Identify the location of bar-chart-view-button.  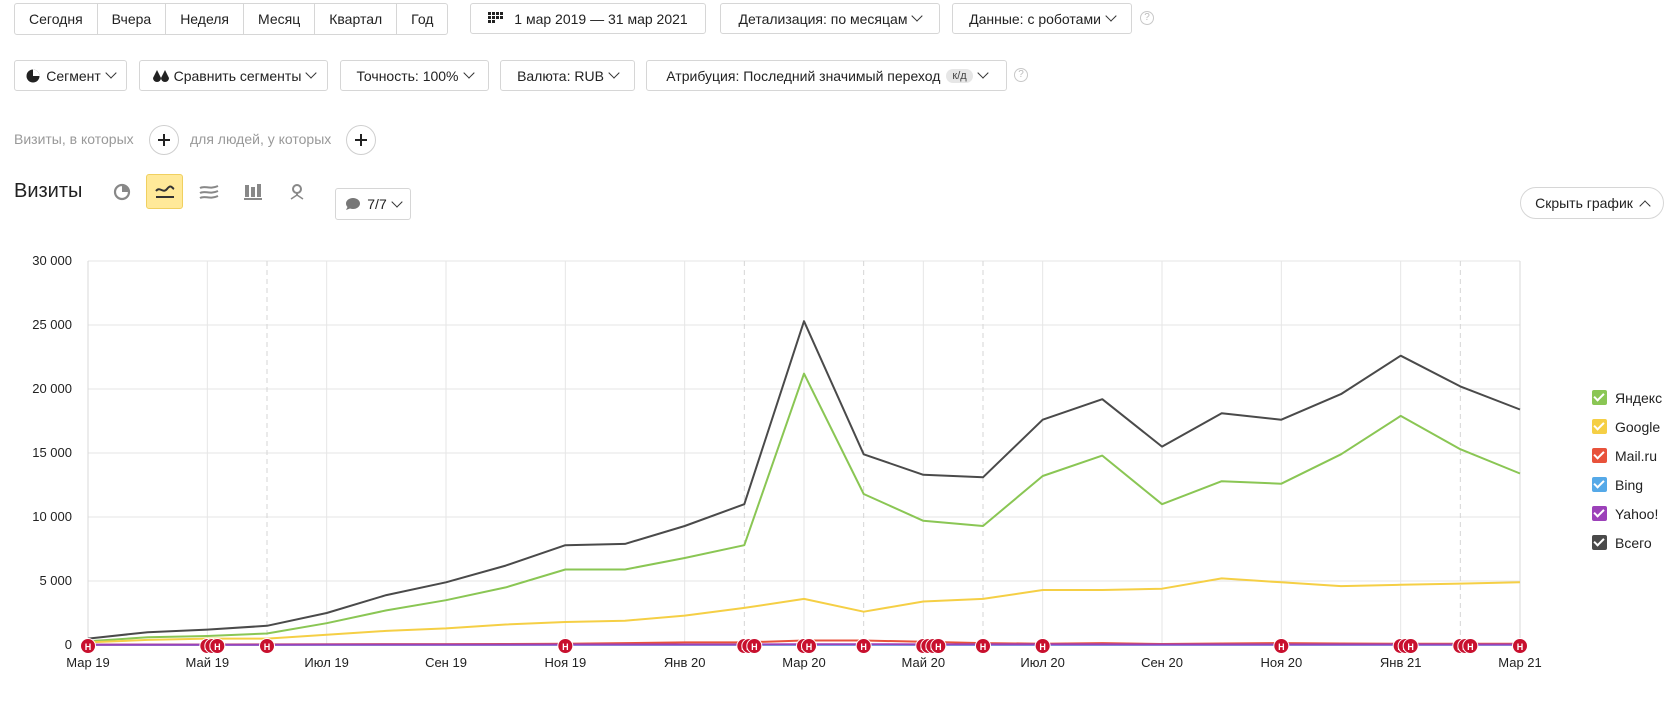
(252, 191).